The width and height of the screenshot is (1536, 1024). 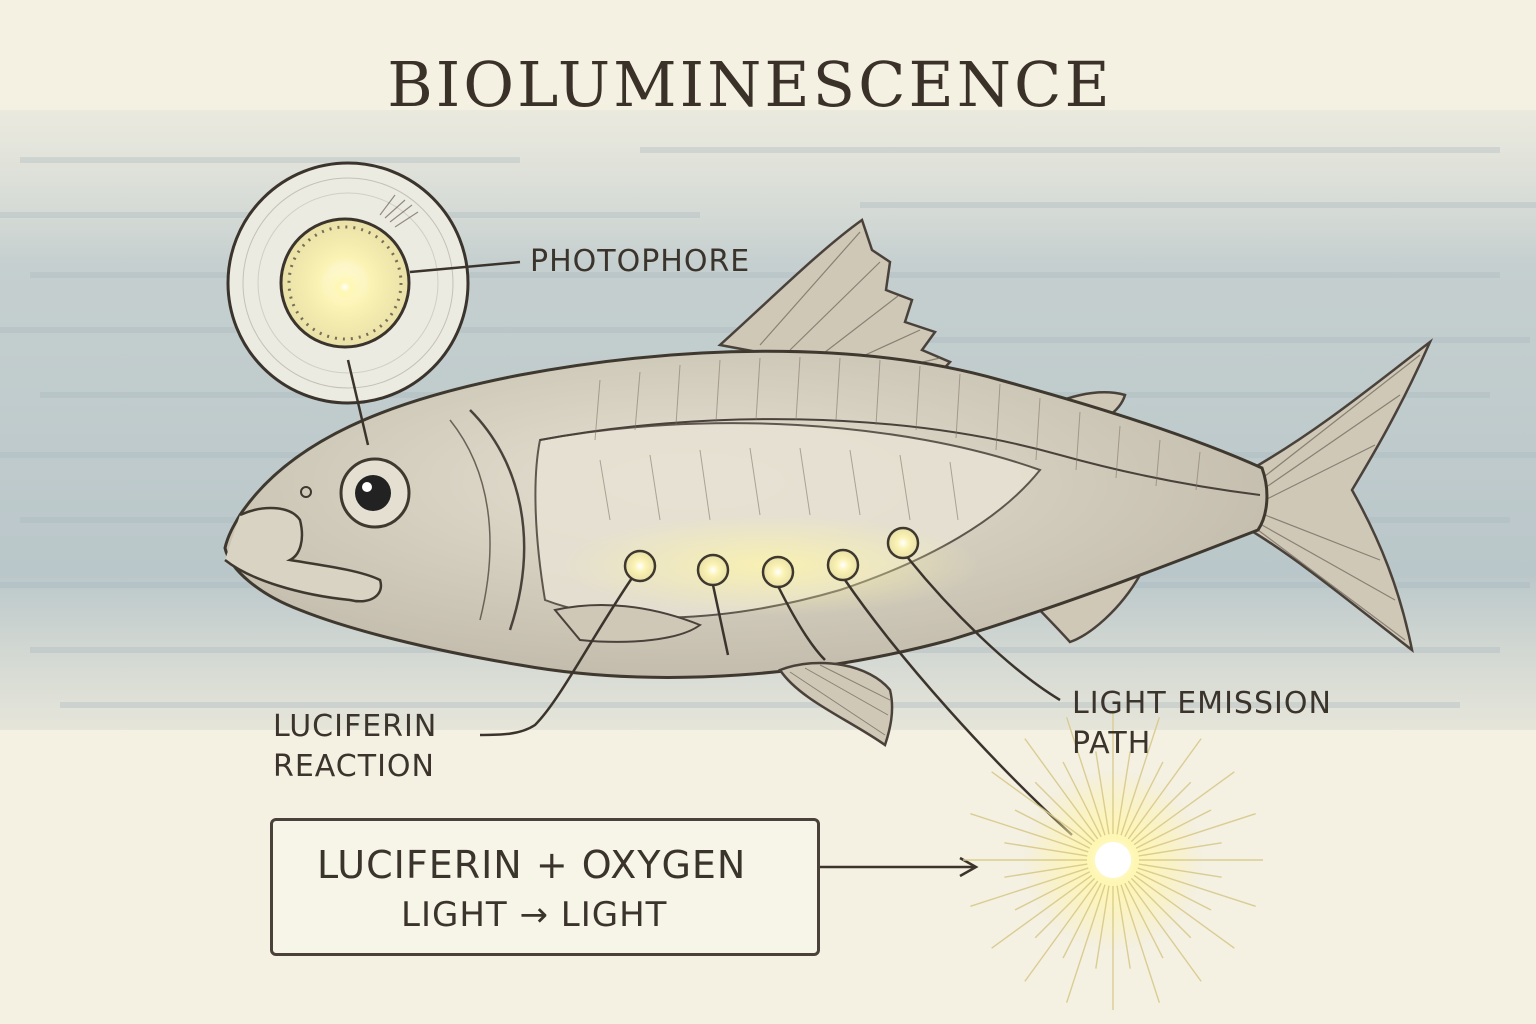 What do you see at coordinates (354, 766) in the screenshot?
I see `label-luciferin-reaction-line2: REACTION` at bounding box center [354, 766].